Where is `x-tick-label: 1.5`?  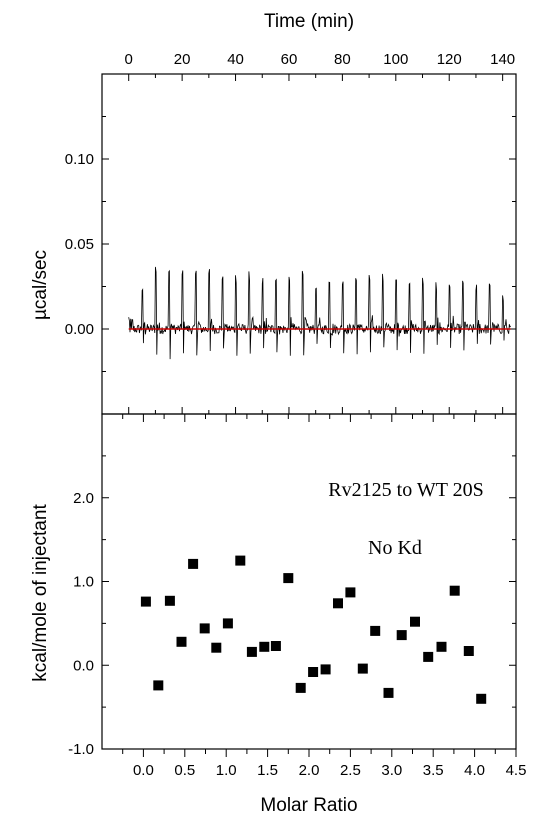
x-tick-label: 1.5 is located at coordinates (267, 770).